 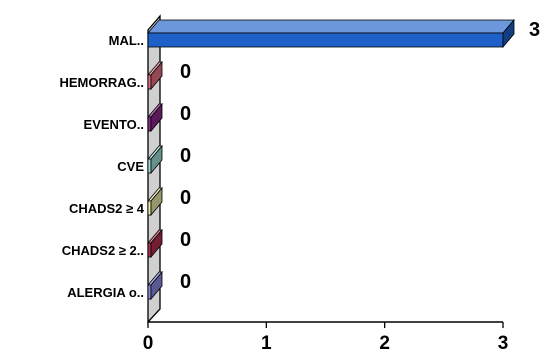 I want to click on category-label: CHADS2 ≥ 4, so click(x=107, y=208).